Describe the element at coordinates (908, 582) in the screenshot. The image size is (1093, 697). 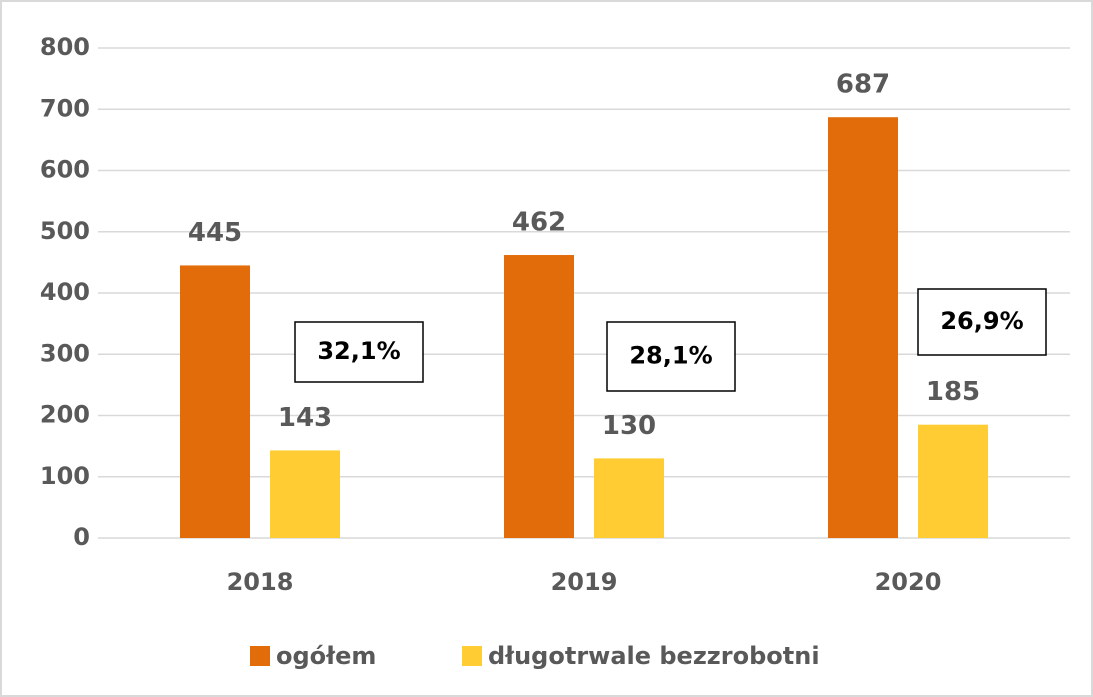
I see `x-tick-label: 2020` at that location.